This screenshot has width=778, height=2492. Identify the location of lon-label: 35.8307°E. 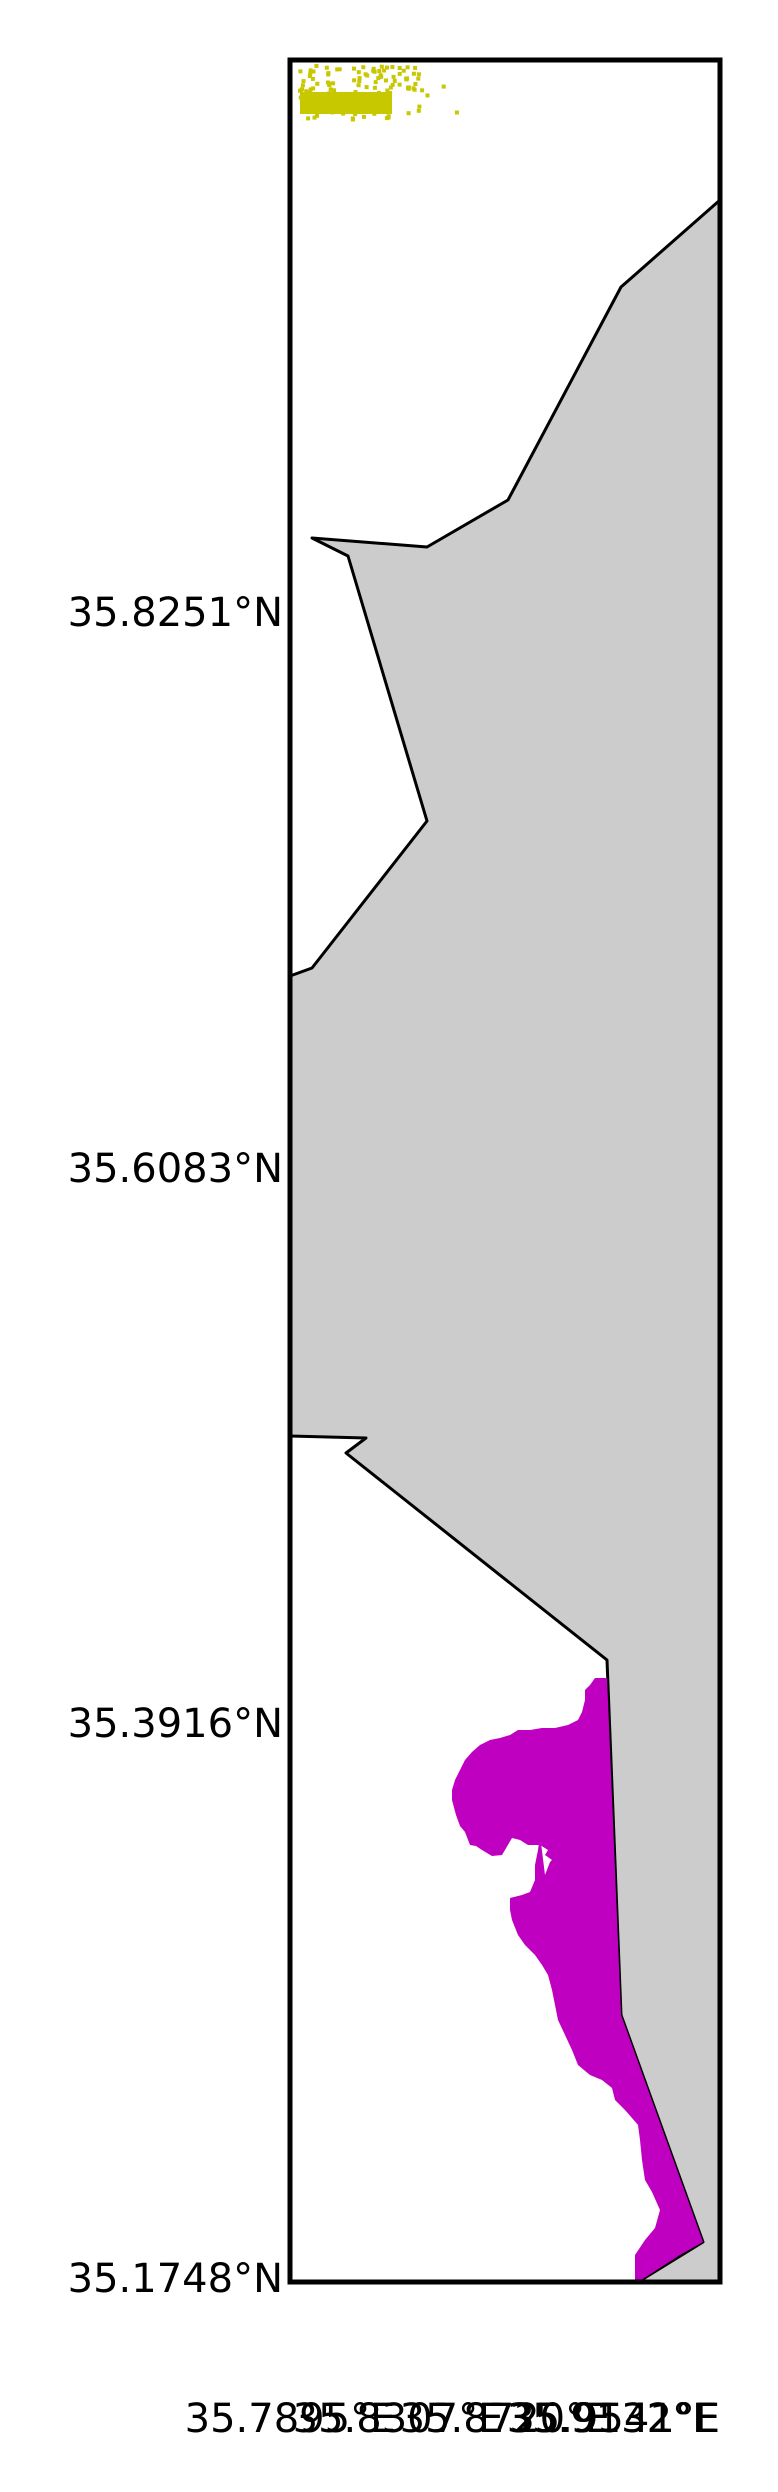
(398, 2419).